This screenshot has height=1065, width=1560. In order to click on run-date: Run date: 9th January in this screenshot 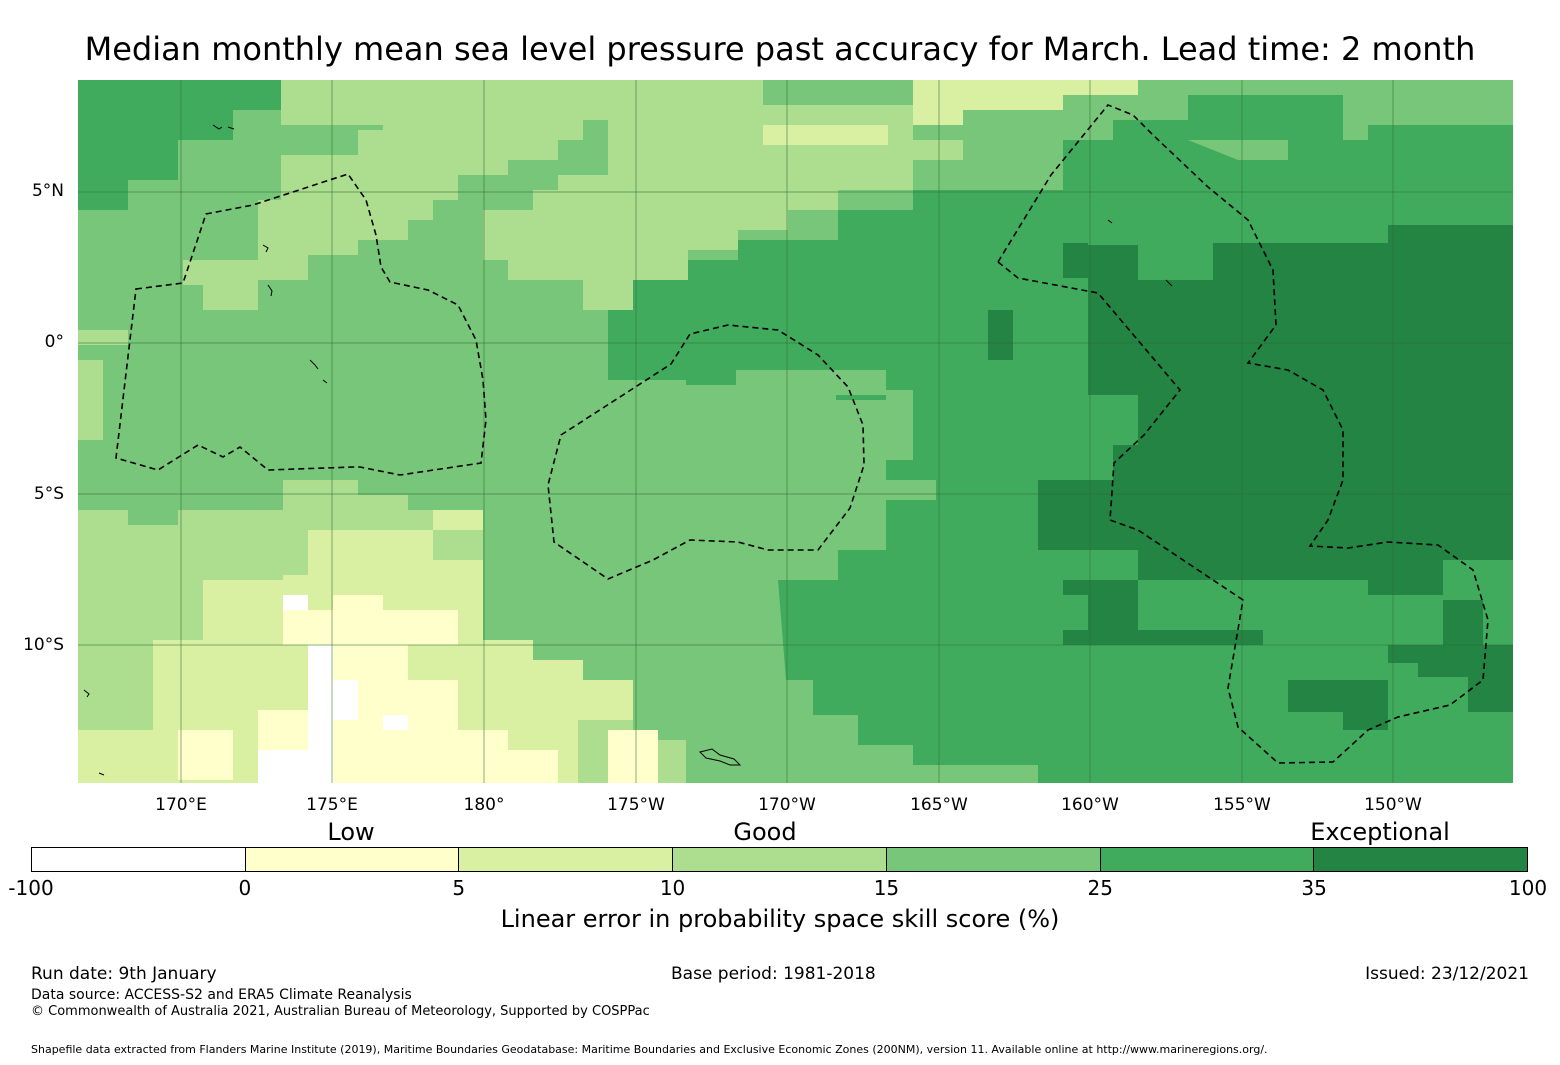, I will do `click(124, 974)`.